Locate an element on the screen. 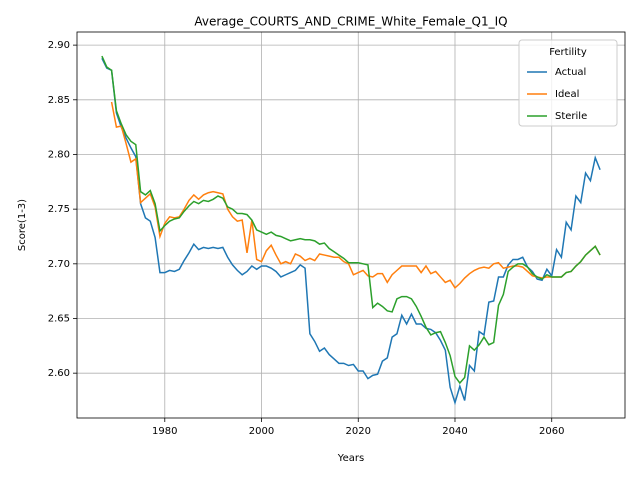 The width and height of the screenshot is (640, 480). y-tick-label: 2.90 is located at coordinates (59, 45).